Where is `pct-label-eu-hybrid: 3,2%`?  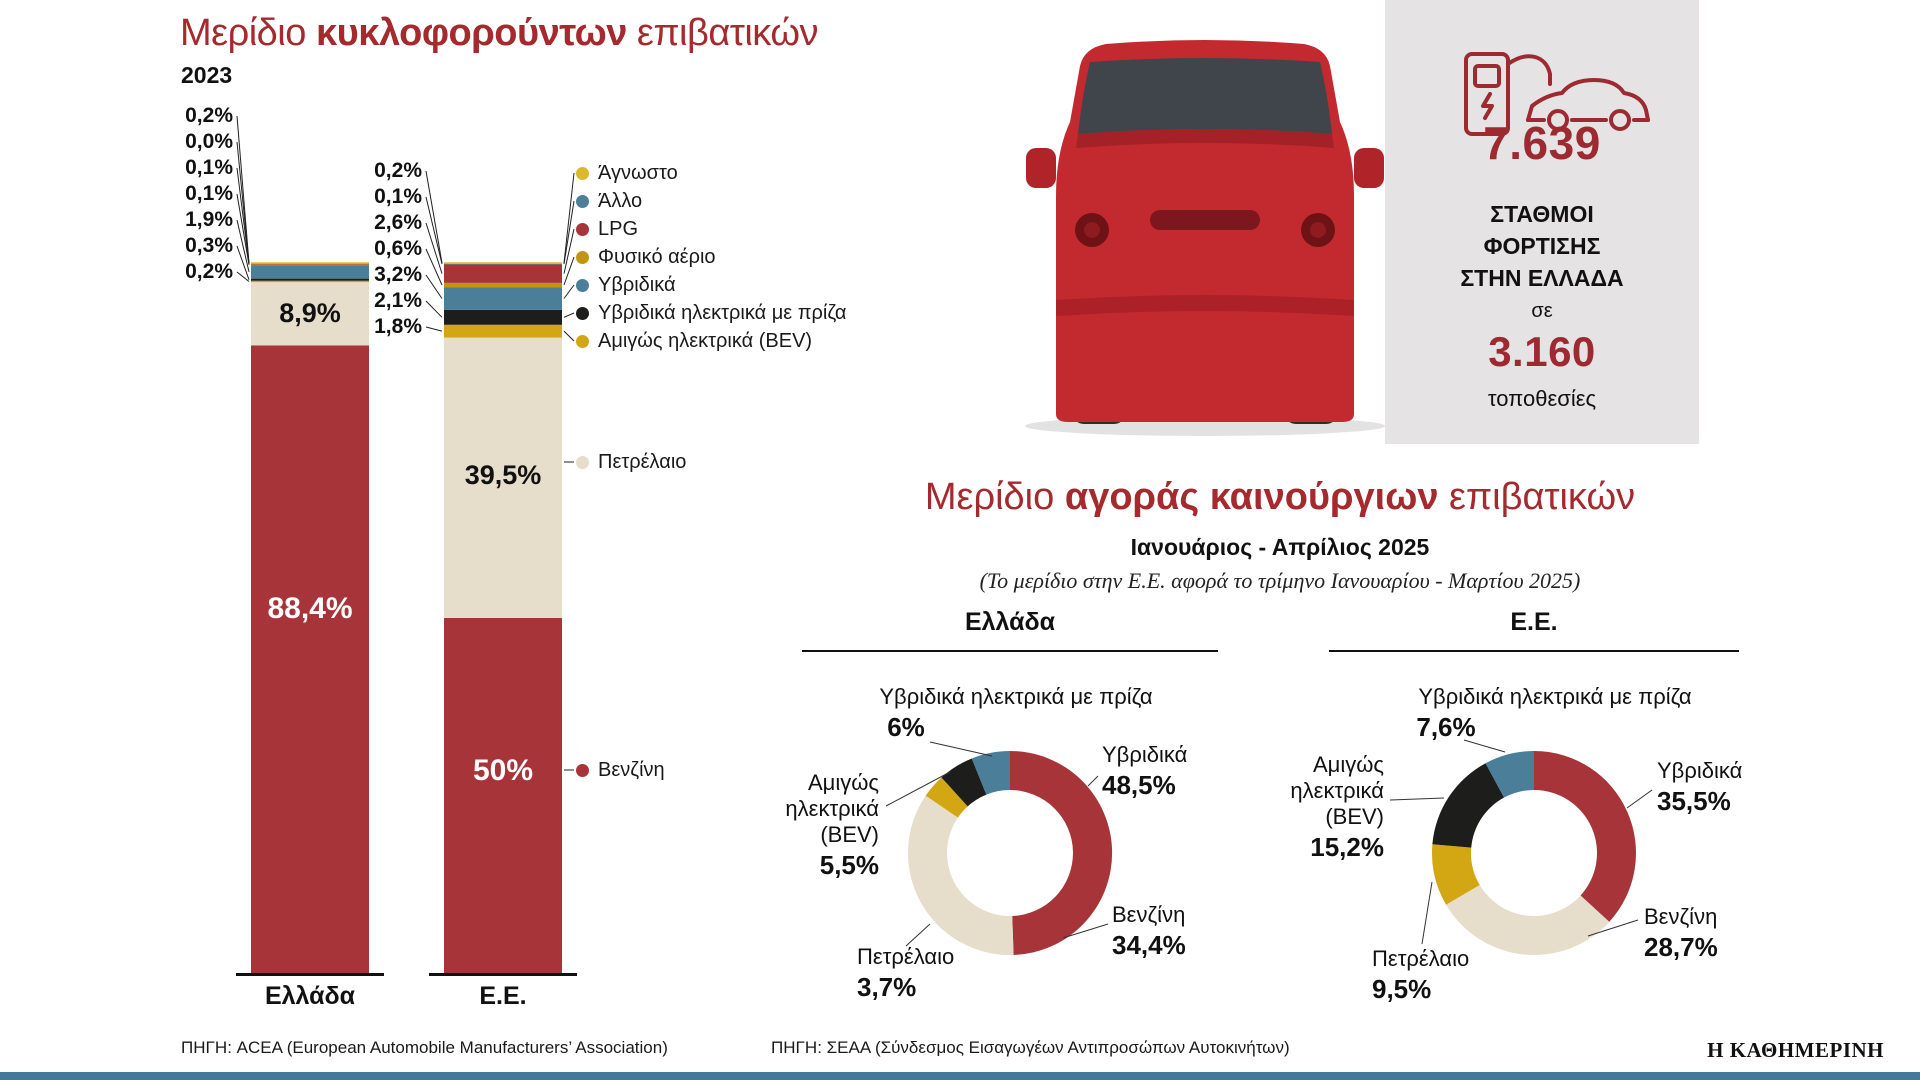
pct-label-eu-hybrid: 3,2% is located at coordinates (398, 274).